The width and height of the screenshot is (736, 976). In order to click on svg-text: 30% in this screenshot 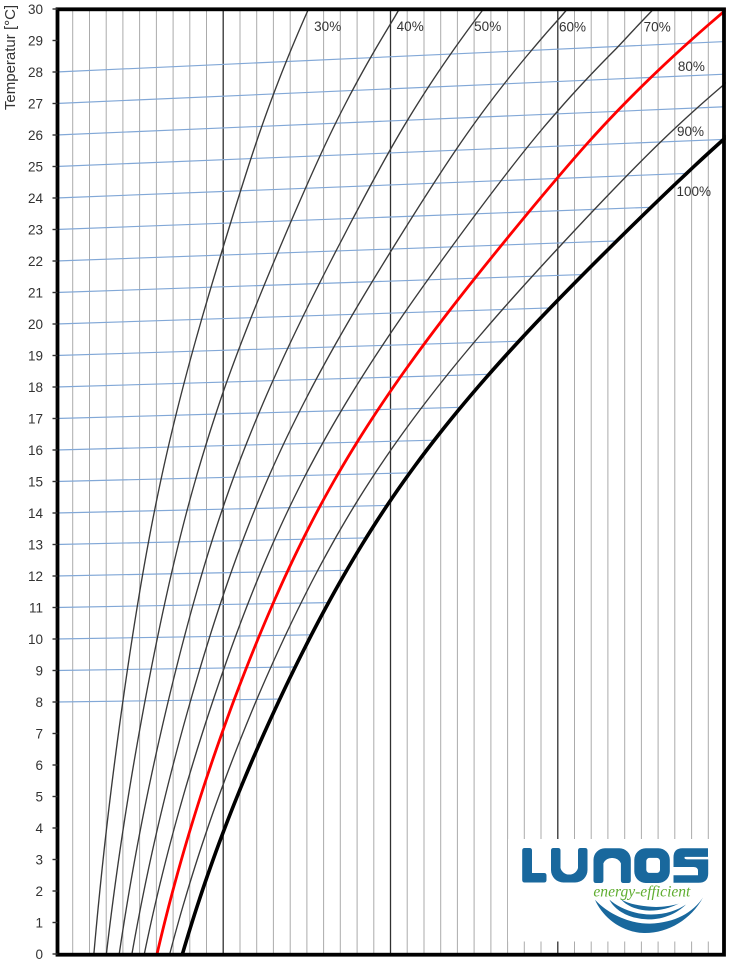, I will do `click(327, 26)`.